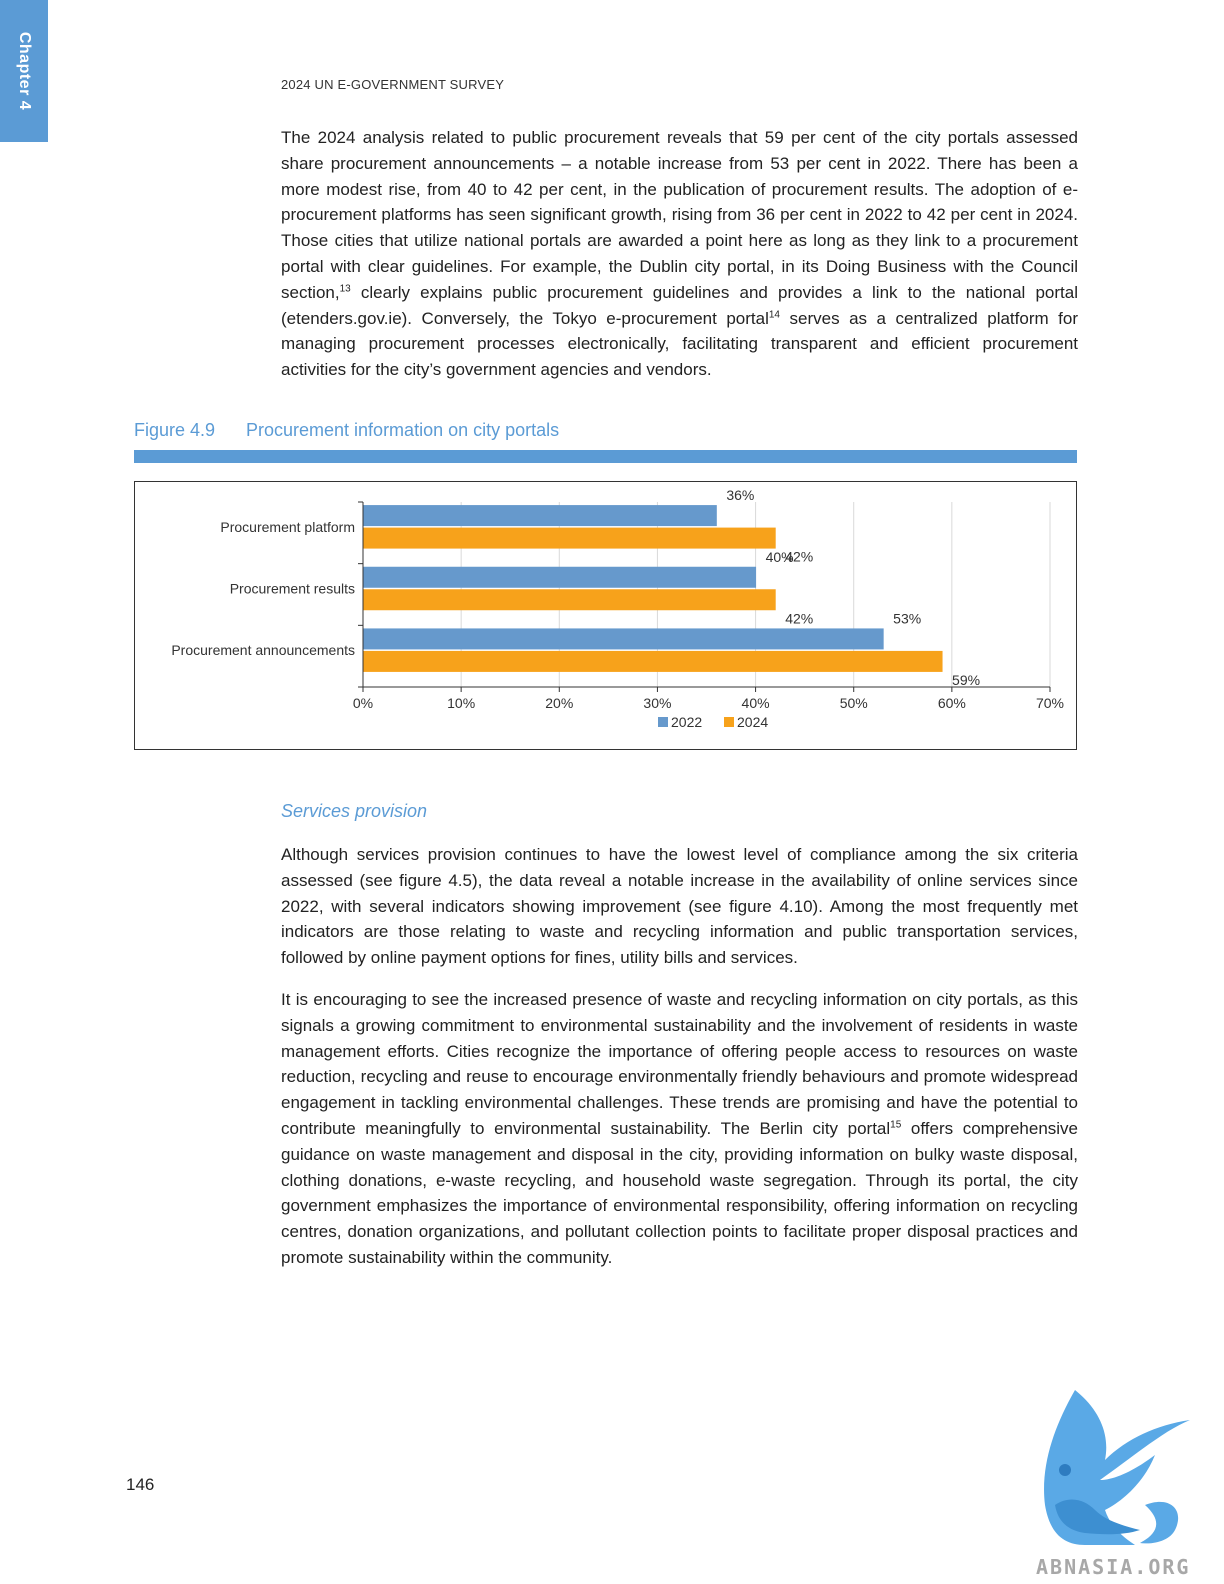 This screenshot has height=1584, width=1224. I want to click on data-label: 36%, so click(740, 495).